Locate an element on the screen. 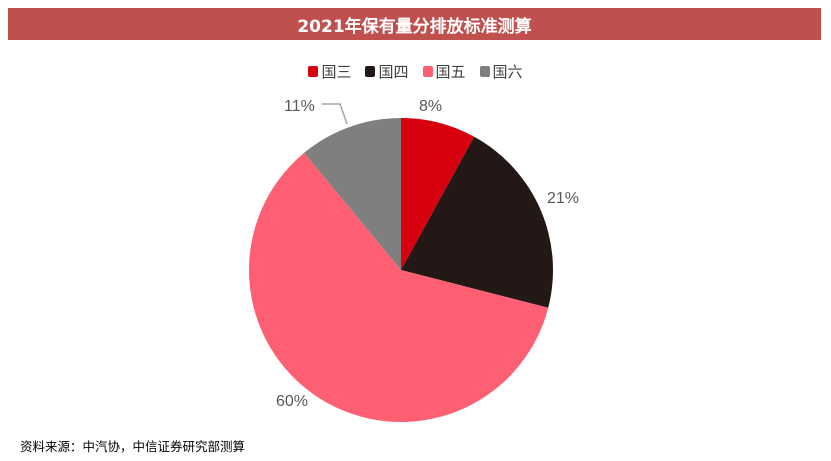  legend-swatch-guo6 is located at coordinates (484, 71).